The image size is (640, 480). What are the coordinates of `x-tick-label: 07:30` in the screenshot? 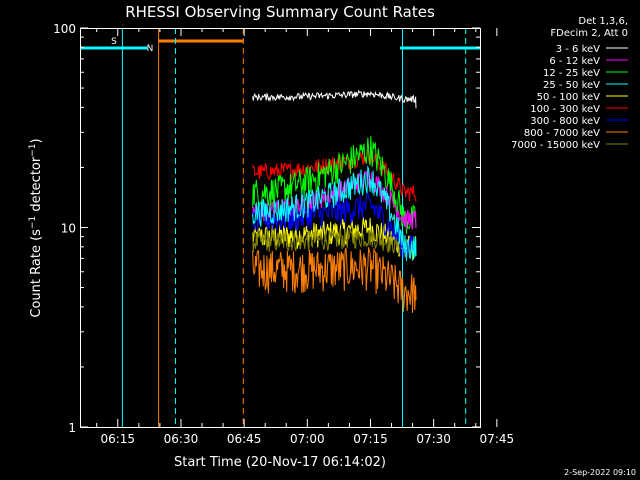 It's located at (433, 439).